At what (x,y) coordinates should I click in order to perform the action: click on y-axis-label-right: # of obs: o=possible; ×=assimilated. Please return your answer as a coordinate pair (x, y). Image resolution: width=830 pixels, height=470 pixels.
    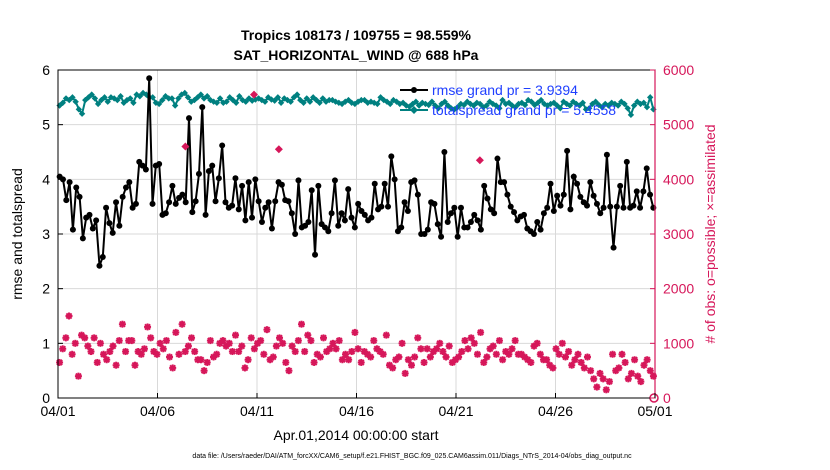
    Looking at the image, I should click on (710, 233).